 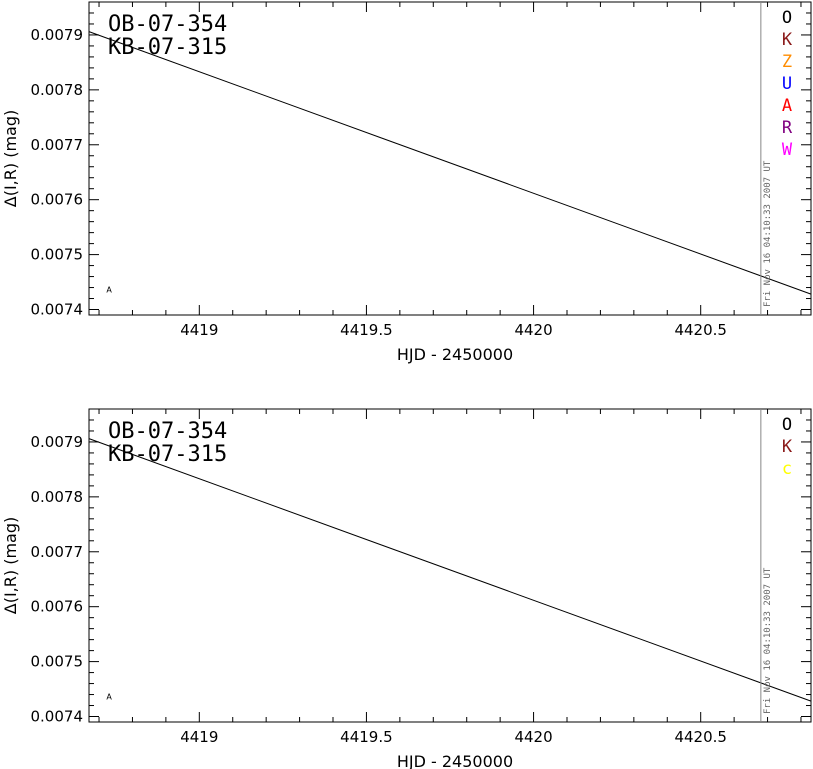 I want to click on legend-entry: Z, so click(x=787, y=62).